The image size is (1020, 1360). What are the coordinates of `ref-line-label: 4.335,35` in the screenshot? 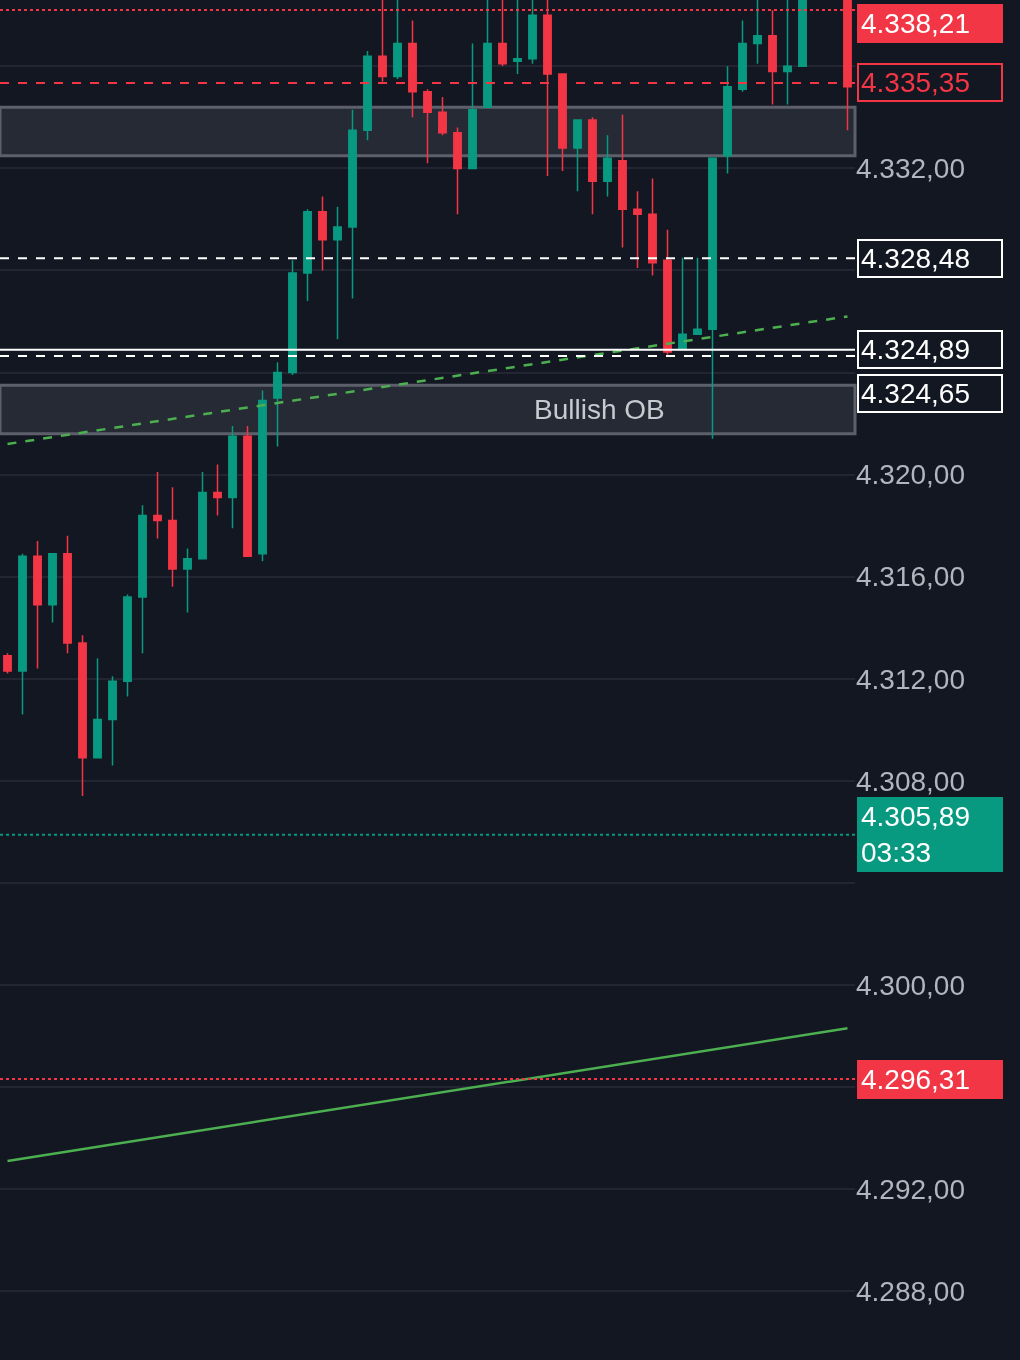 It's located at (915, 82).